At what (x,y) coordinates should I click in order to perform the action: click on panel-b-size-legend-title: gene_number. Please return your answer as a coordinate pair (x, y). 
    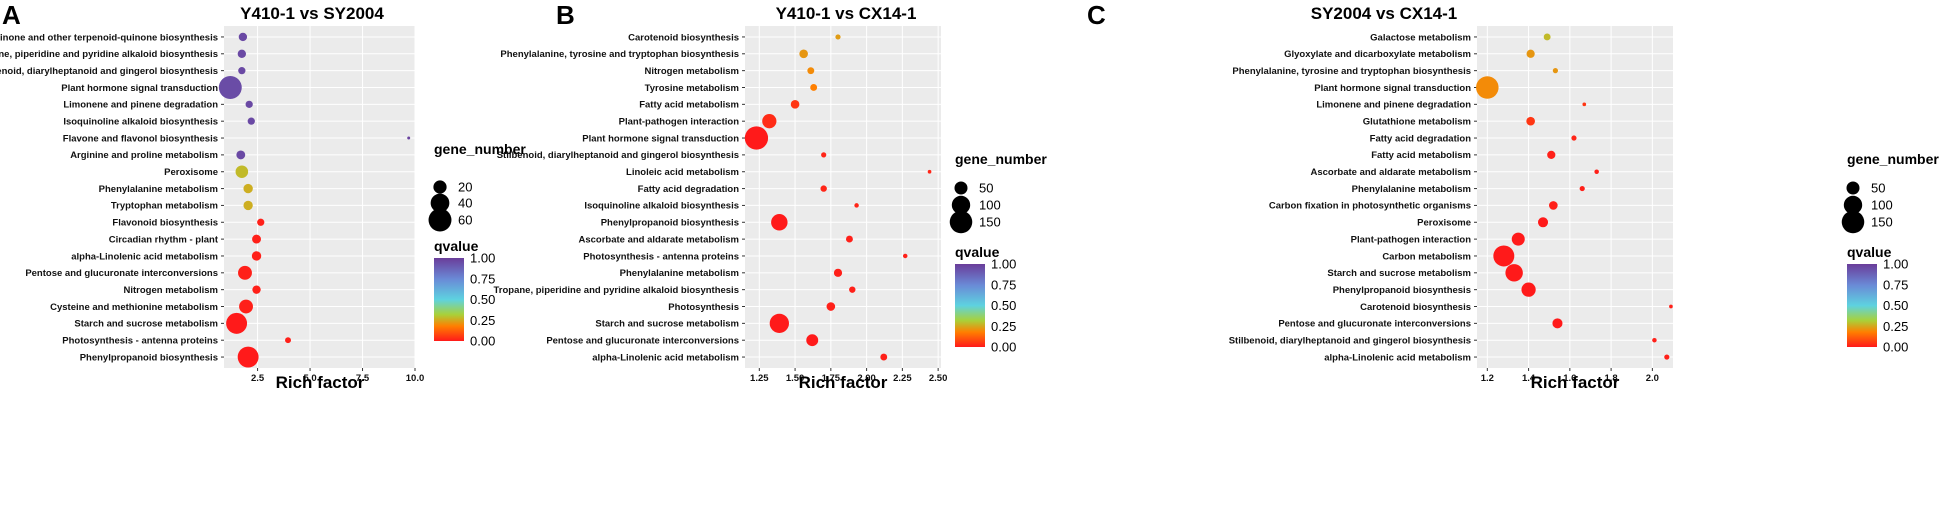
    Looking at the image, I should click on (1001, 159).